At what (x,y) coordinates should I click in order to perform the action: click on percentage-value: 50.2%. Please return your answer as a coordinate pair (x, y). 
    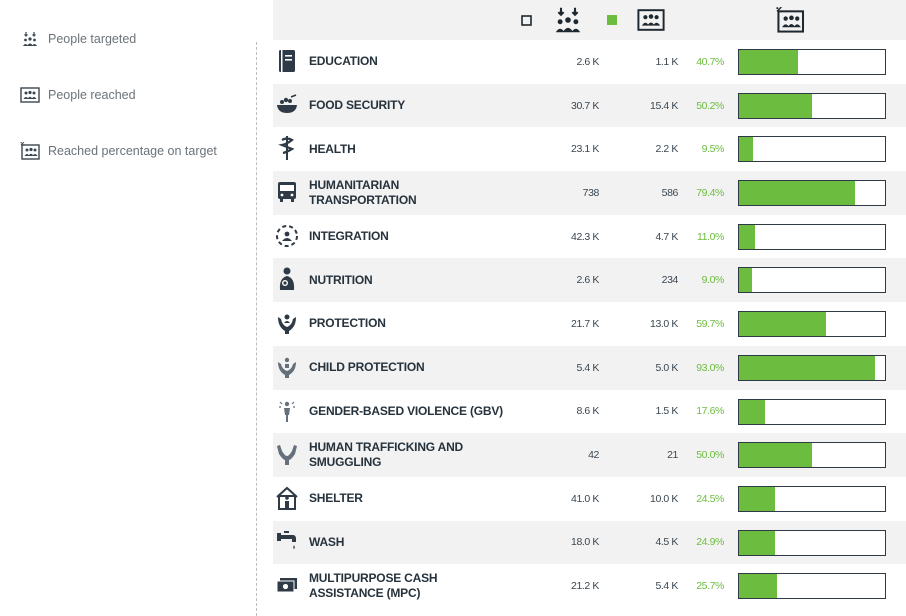
    Looking at the image, I should click on (710, 105).